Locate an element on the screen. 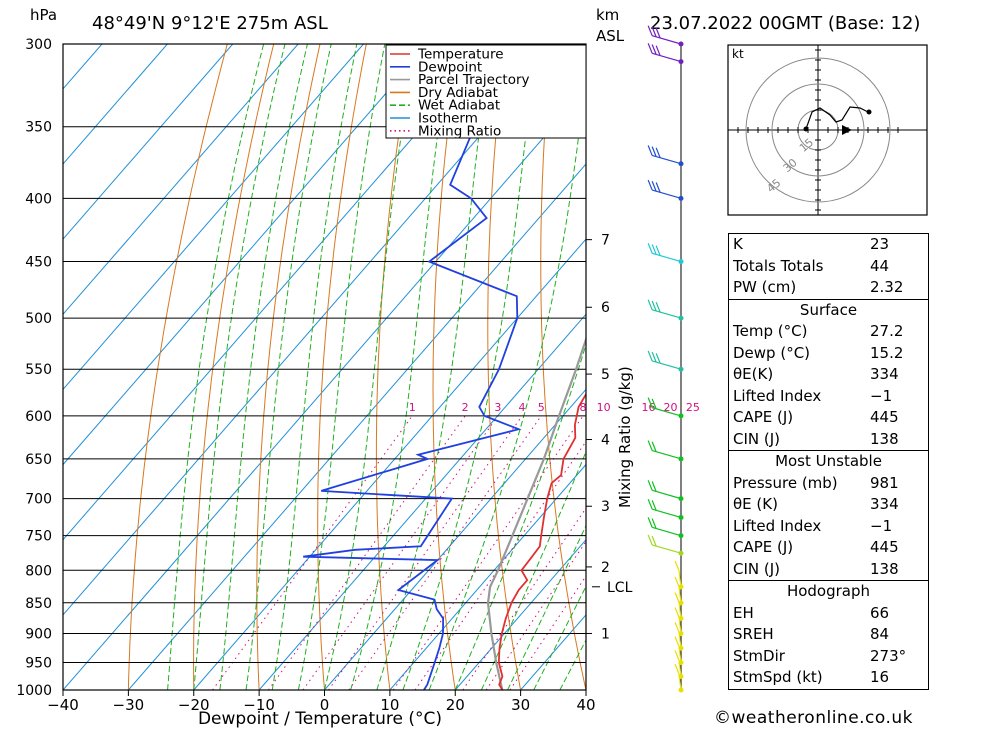  most-unstable-title: Most Unstable is located at coordinates (828, 461).